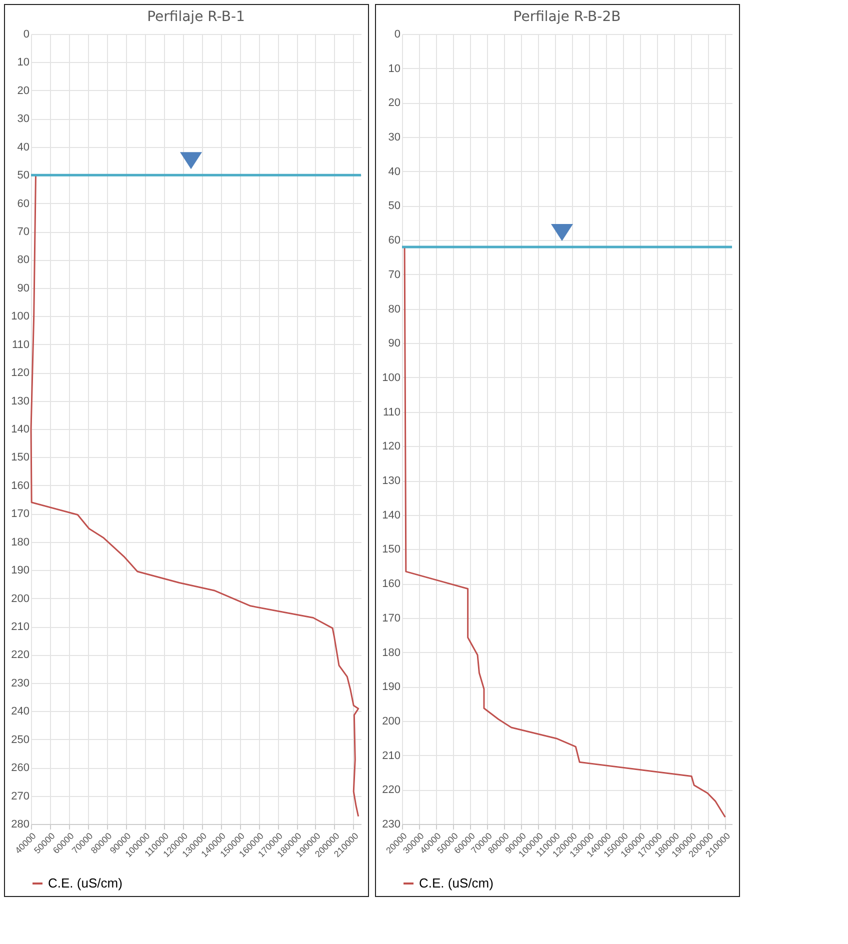 The height and width of the screenshot is (944, 848). Describe the element at coordinates (196, 17) in the screenshot. I see `chart-title: Perfilaje R-B-1` at that location.